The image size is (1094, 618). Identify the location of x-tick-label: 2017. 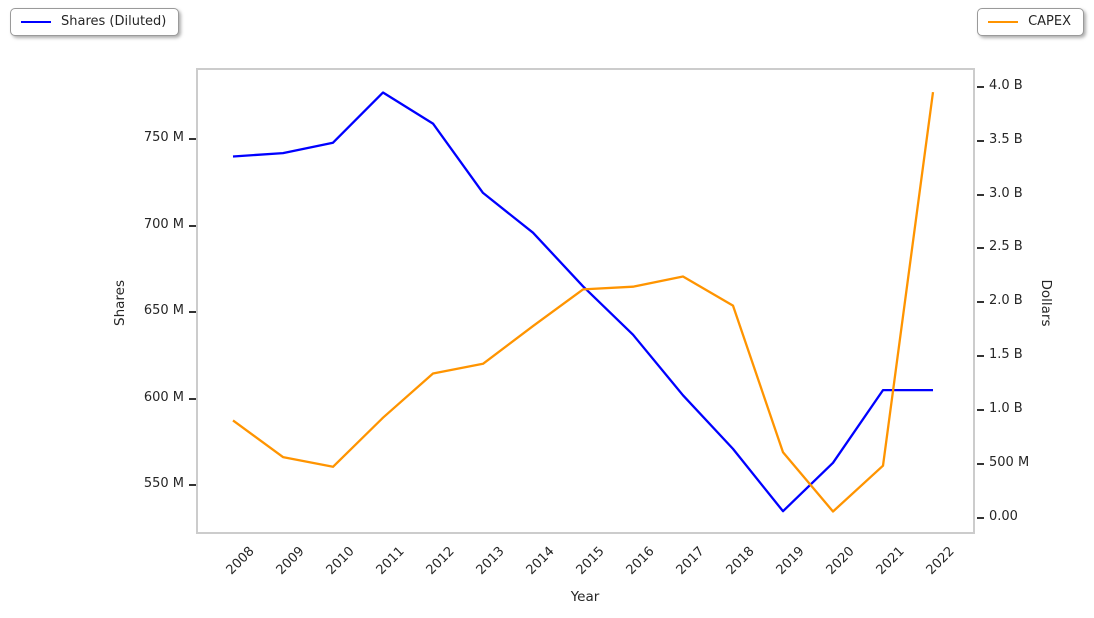
(690, 561).